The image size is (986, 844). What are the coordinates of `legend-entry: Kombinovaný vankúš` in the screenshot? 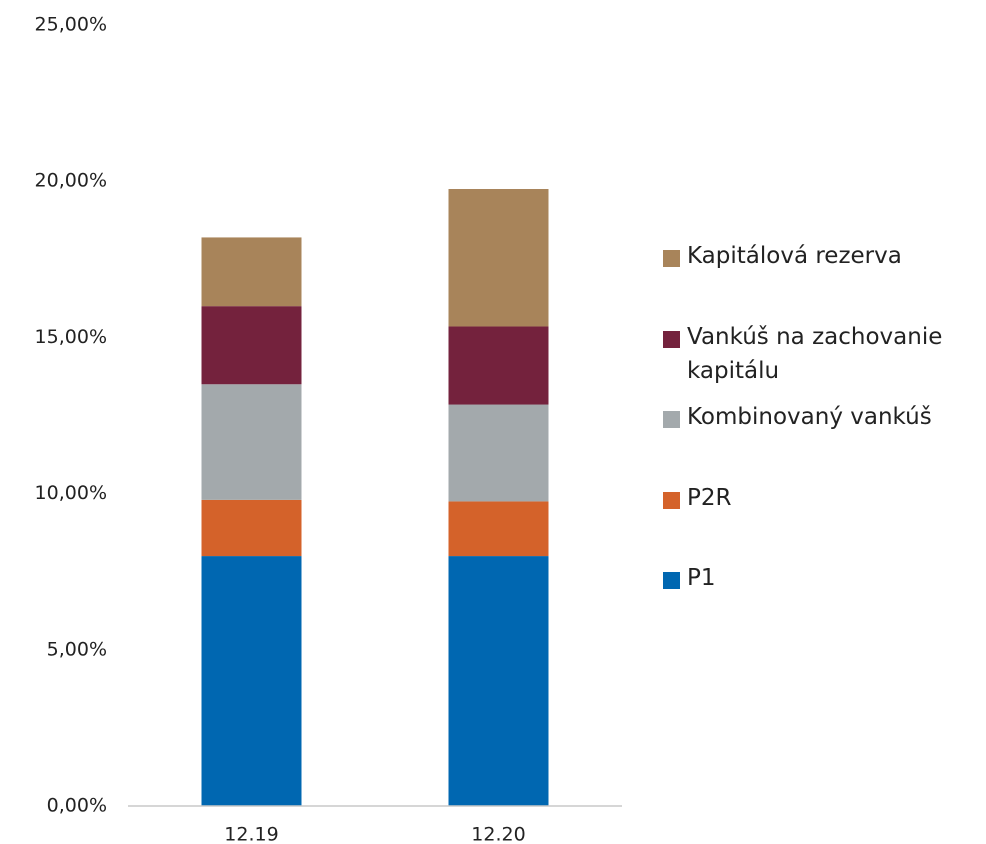 It's located at (823, 419).